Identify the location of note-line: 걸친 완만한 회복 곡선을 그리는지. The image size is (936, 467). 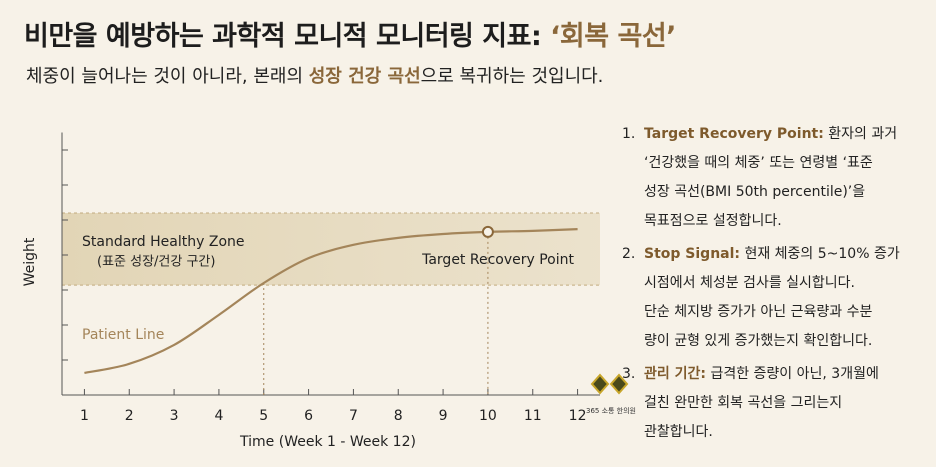
(761, 403).